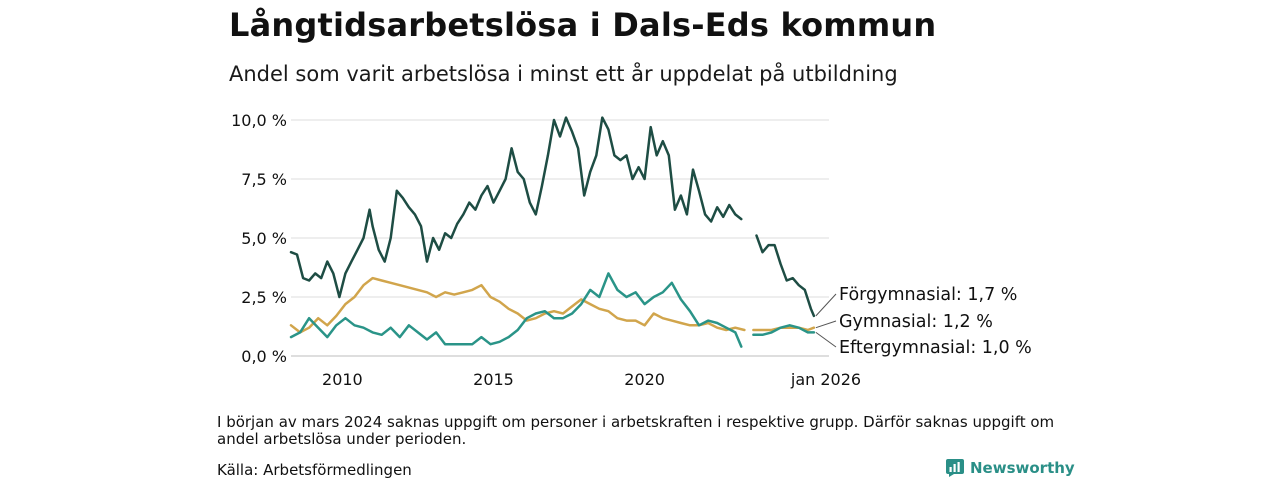 The height and width of the screenshot is (480, 1280). Describe the element at coordinates (264, 238) in the screenshot. I see `y-tick-label: 5,0 %` at that location.